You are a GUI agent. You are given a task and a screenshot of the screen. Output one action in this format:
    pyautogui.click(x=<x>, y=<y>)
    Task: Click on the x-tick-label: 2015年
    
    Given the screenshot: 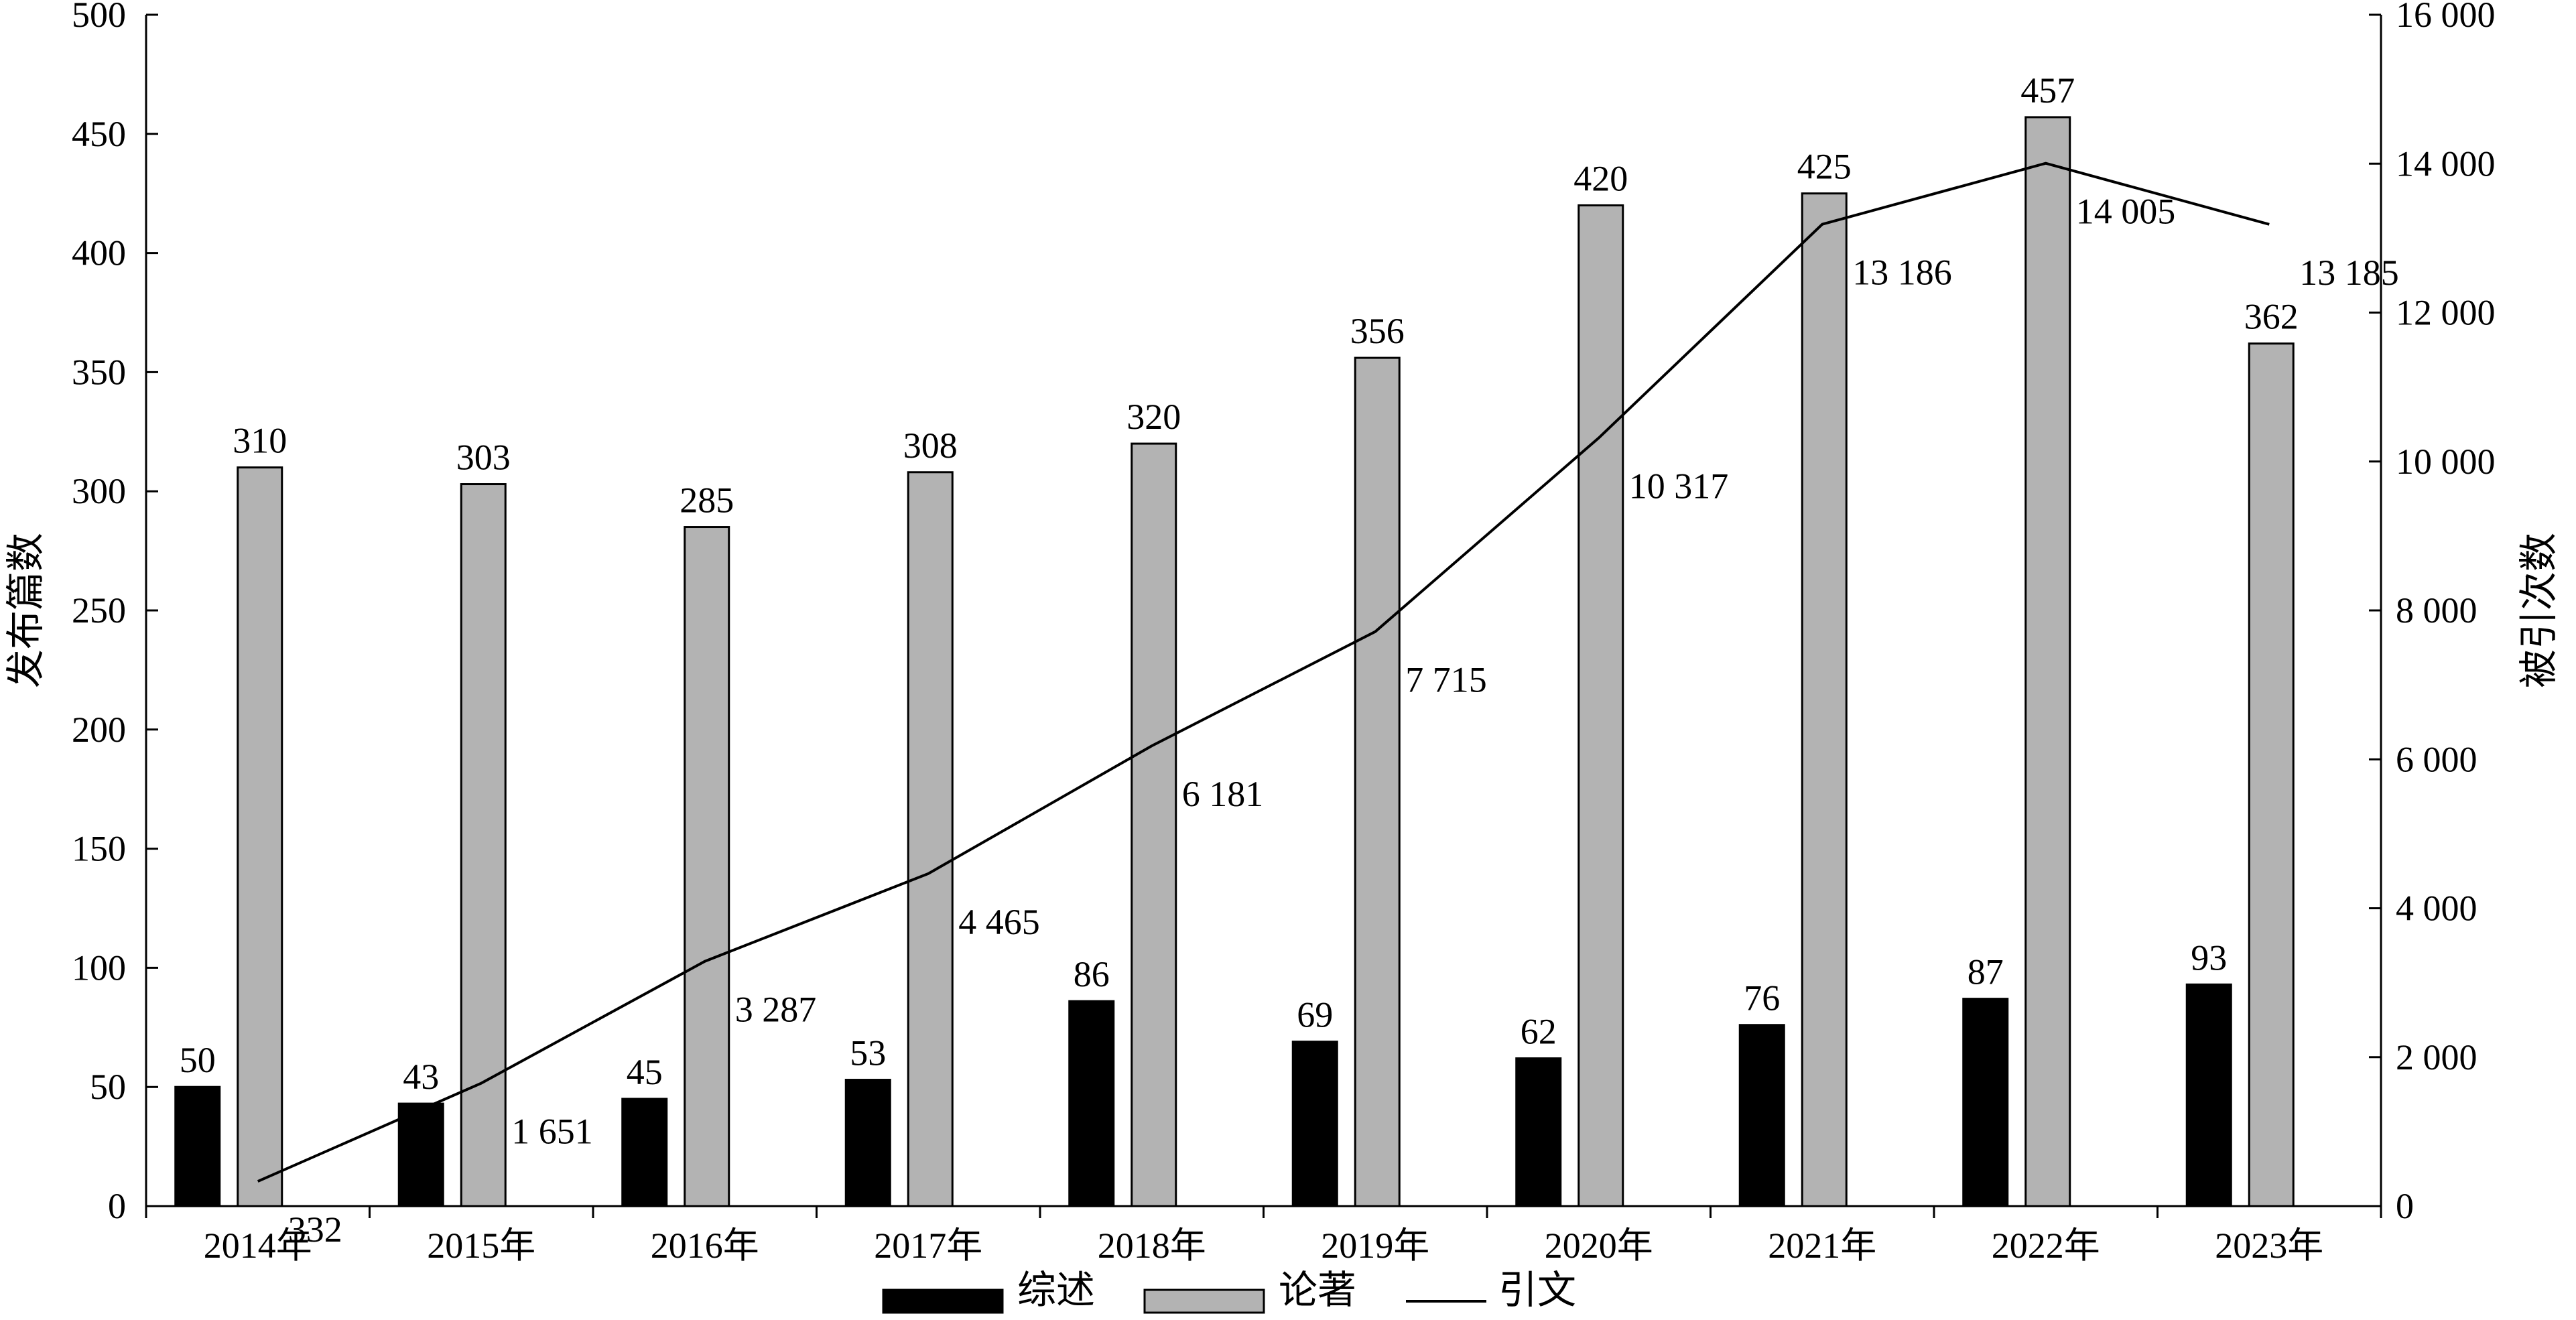 What is the action you would take?
    pyautogui.click(x=481, y=1246)
    